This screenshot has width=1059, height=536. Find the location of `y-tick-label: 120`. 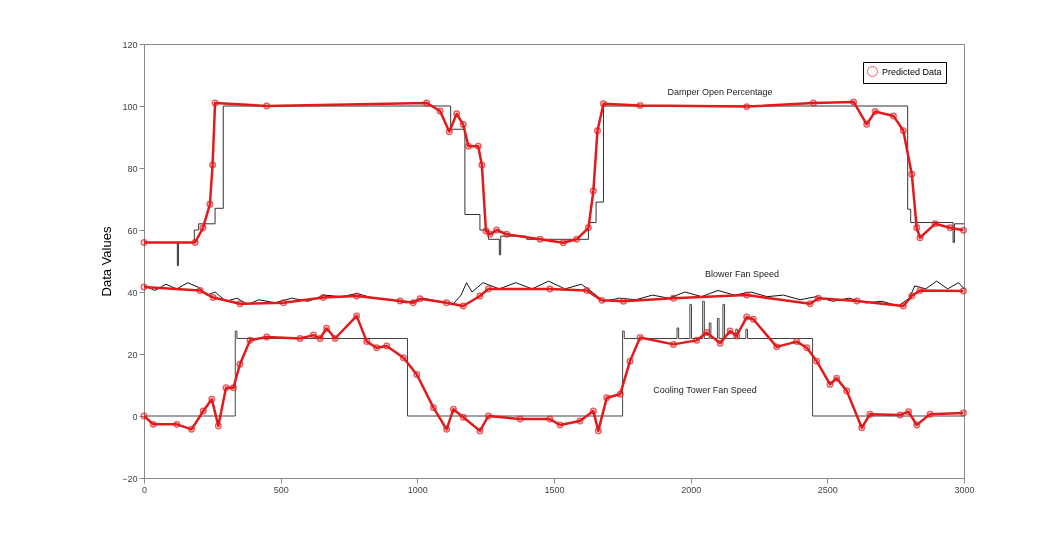

y-tick-label: 120 is located at coordinates (130, 44).